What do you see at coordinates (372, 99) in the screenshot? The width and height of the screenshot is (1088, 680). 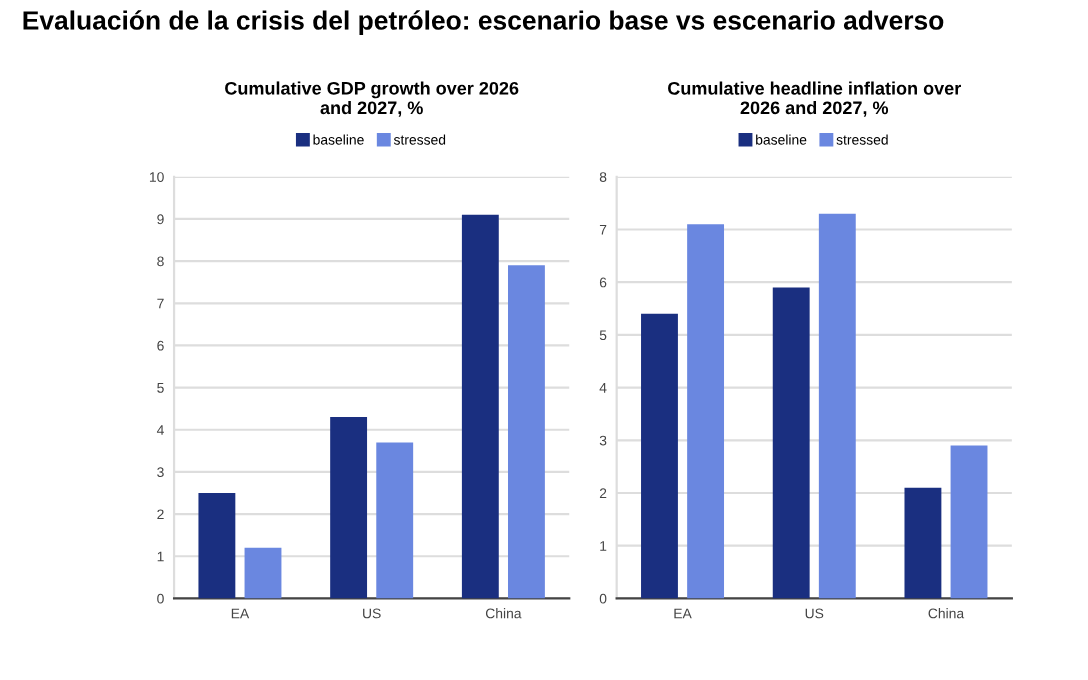 I see `chart-subtitle: Cumulative GDP growth over 2026 and 2027, %` at bounding box center [372, 99].